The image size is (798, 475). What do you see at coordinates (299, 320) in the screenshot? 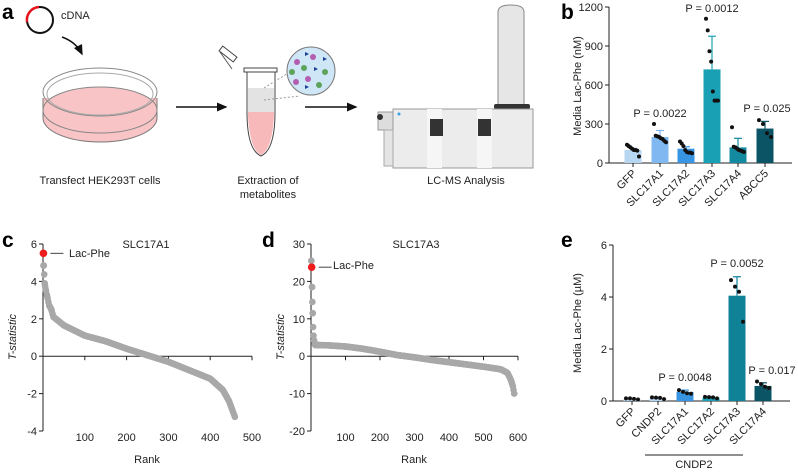
I see `y-tick-label: 10` at bounding box center [299, 320].